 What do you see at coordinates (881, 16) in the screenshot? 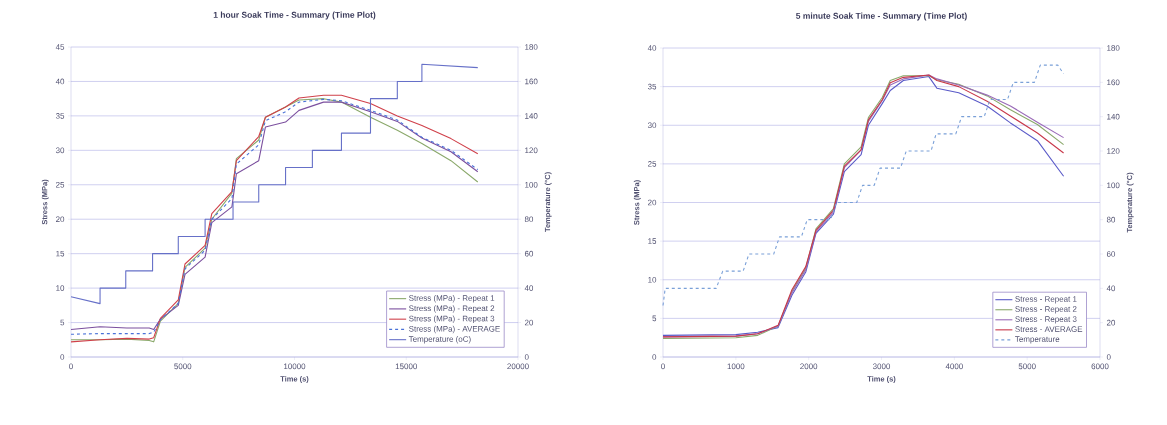
I see `chart-title: 5 minute Soak Time - Summary (Time Plot)` at bounding box center [881, 16].